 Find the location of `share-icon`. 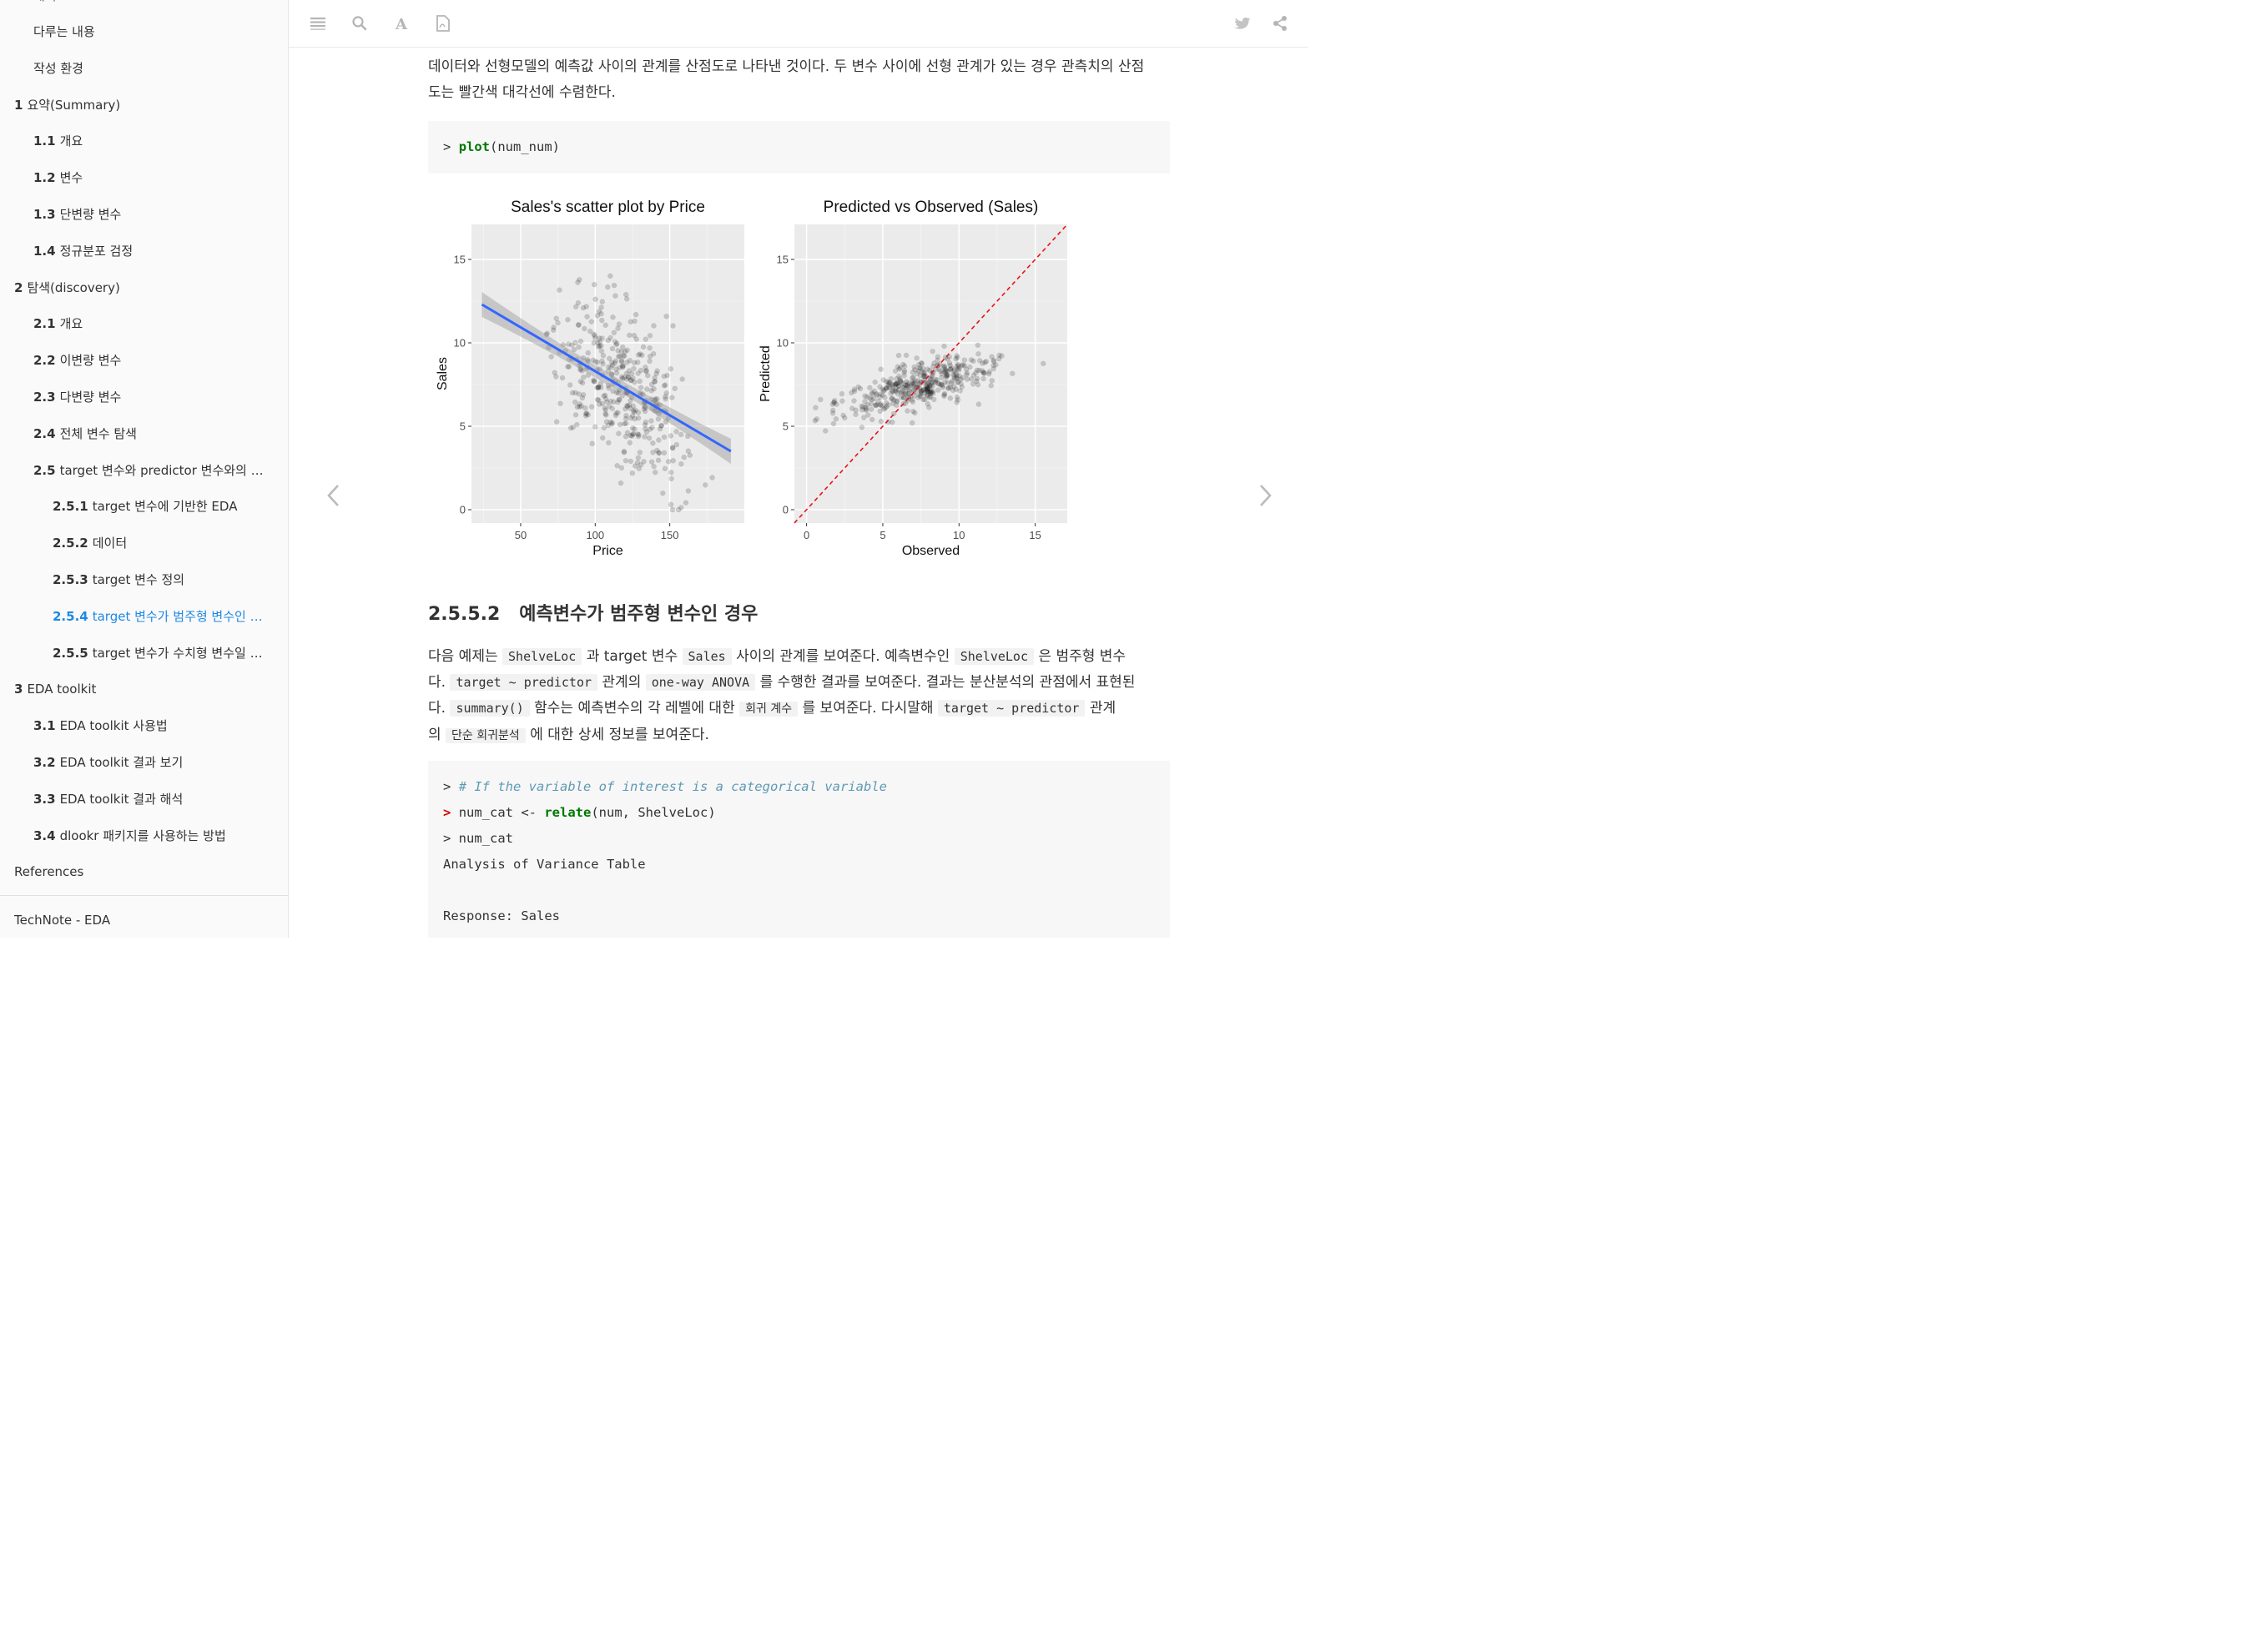

share-icon is located at coordinates (1280, 23).